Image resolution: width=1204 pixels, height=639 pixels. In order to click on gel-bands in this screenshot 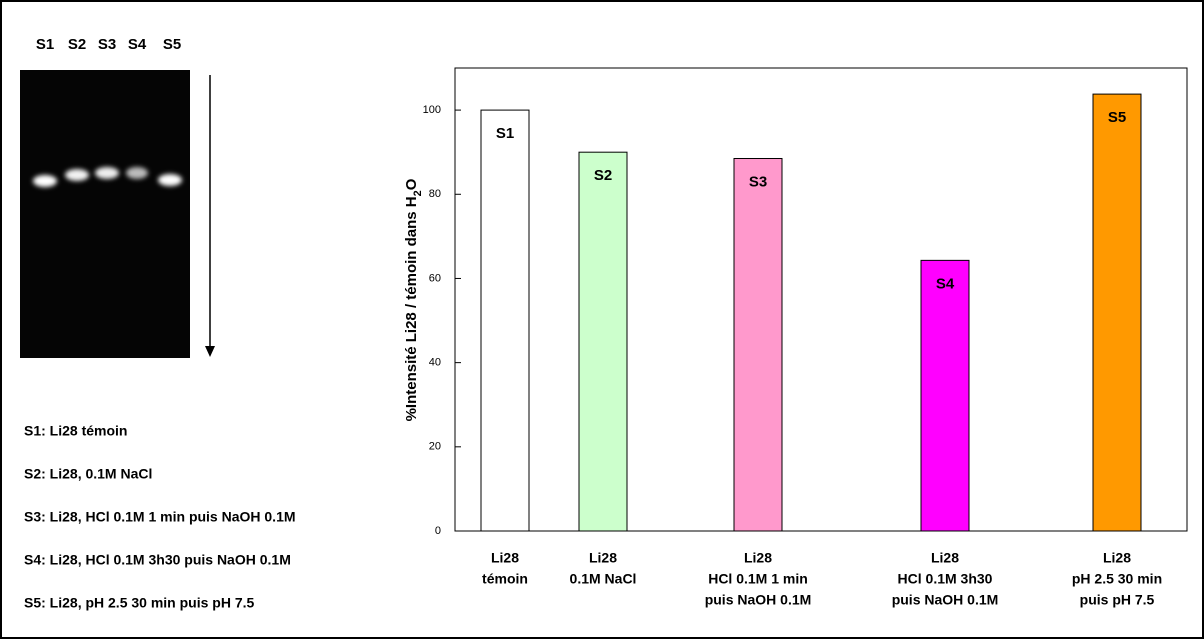, I will do `click(107, 177)`.